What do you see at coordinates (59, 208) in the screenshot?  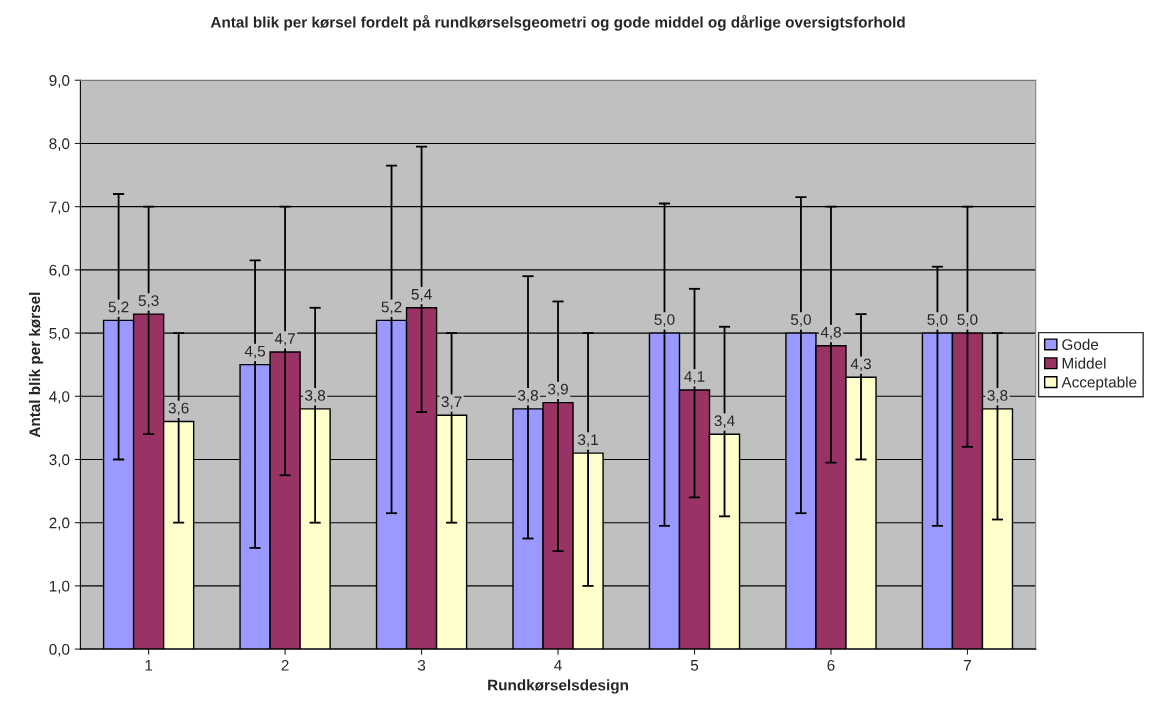 I see `y-tick-label: 7,0` at bounding box center [59, 208].